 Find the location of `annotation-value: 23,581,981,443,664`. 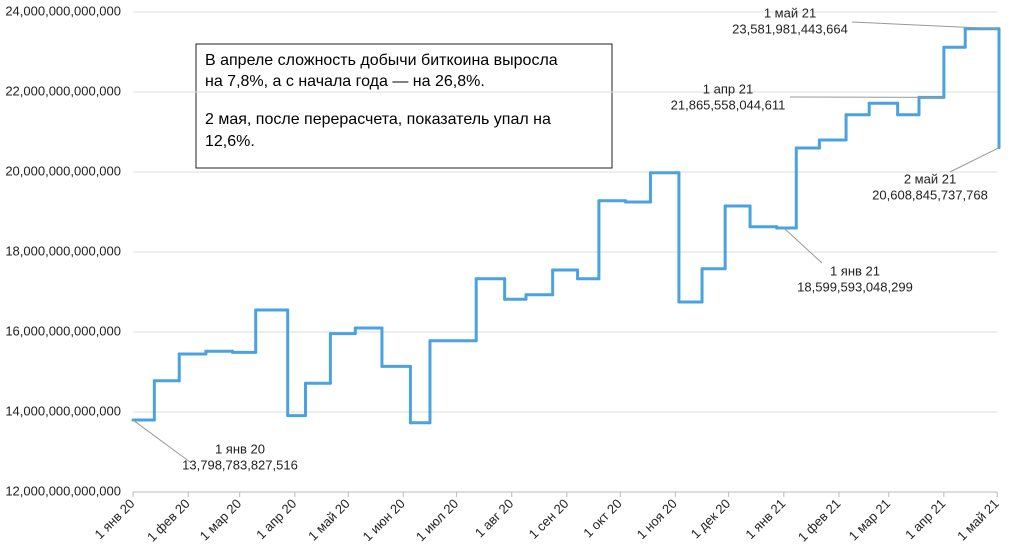

annotation-value: 23,581,981,443,664 is located at coordinates (790, 28).